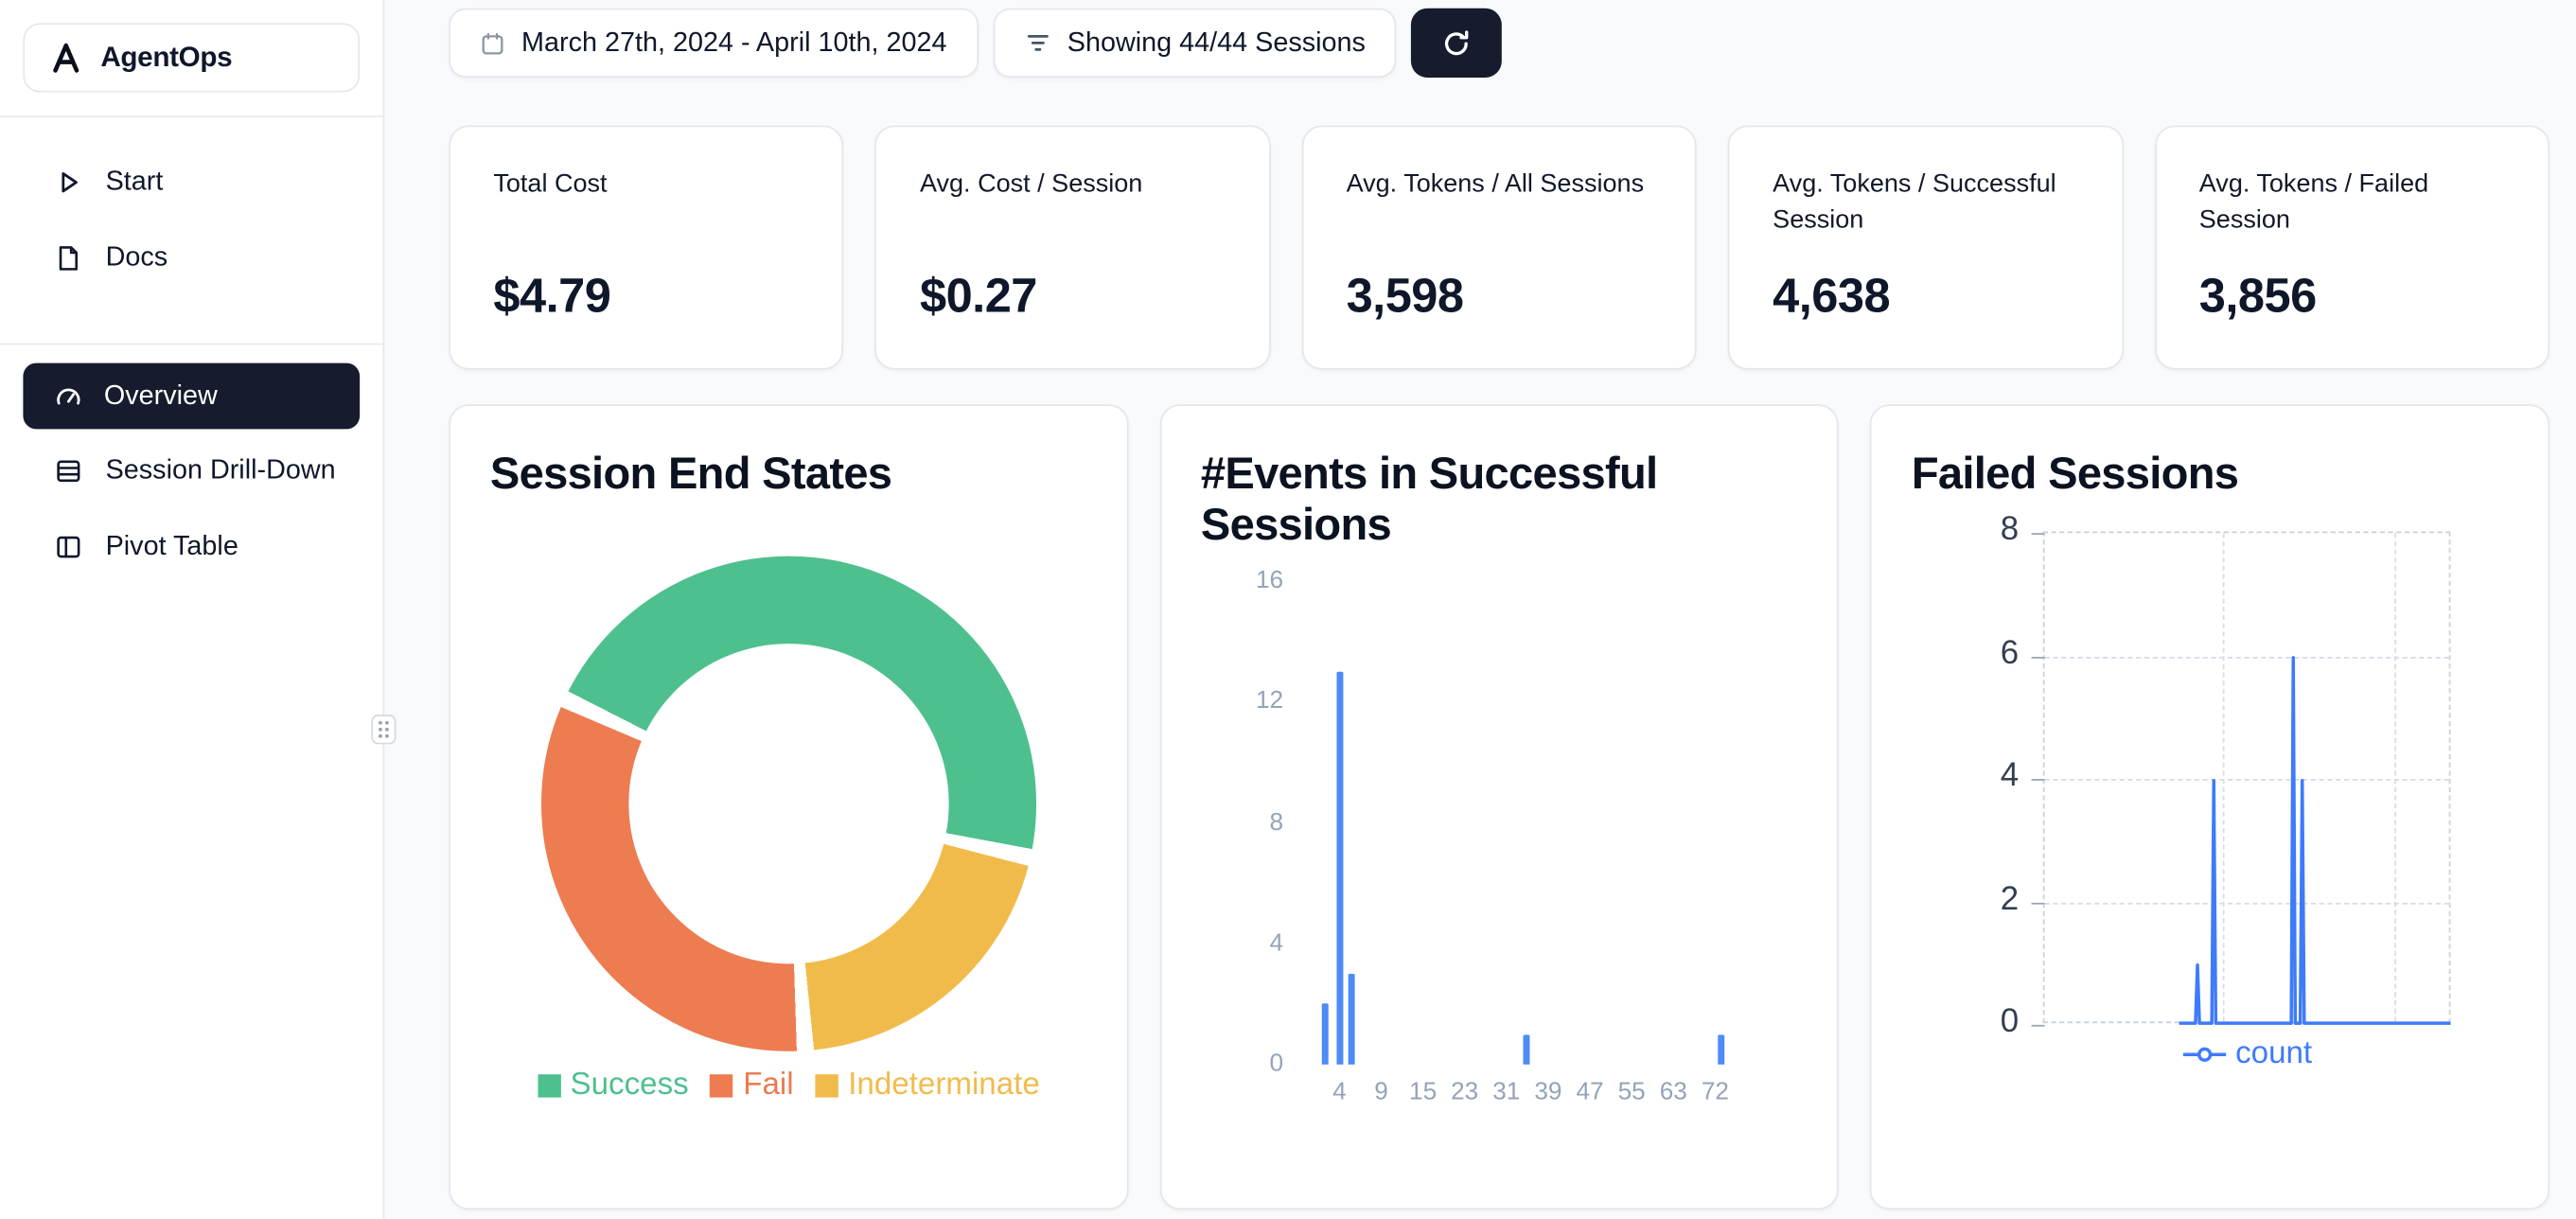 The width and height of the screenshot is (2576, 1219). Describe the element at coordinates (1429, 499) in the screenshot. I see `chart-title: #Events in Successful Sessions` at that location.